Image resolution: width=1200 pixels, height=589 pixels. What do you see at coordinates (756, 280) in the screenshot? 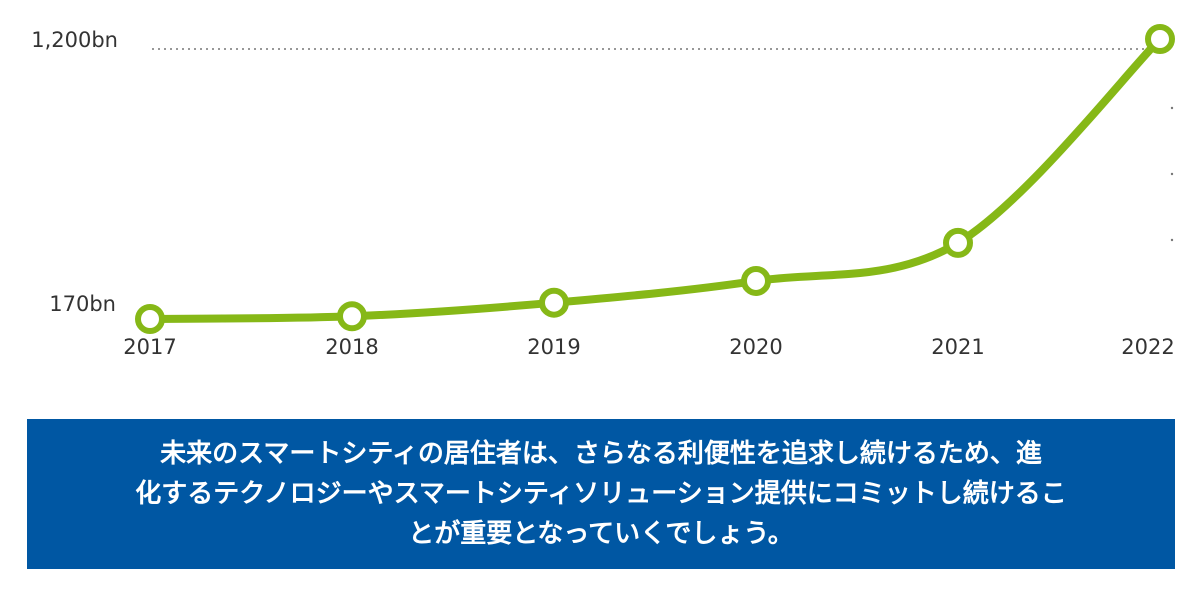
I see `data-point-2020` at bounding box center [756, 280].